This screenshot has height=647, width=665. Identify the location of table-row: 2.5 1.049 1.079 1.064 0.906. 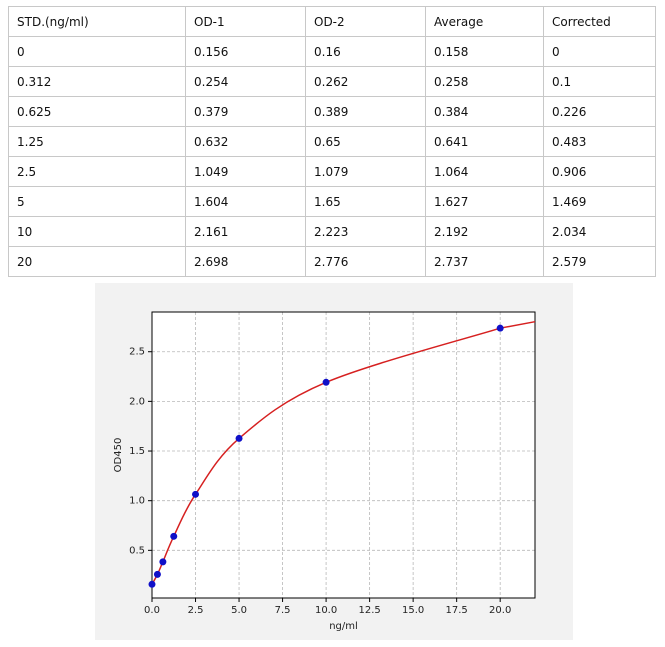
(332, 171).